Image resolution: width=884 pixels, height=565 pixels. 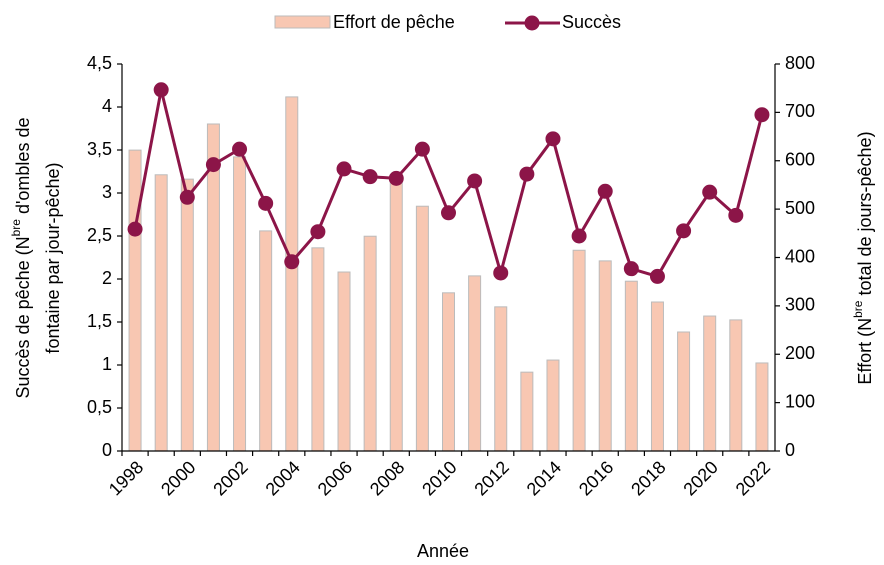 I want to click on x-tick-label: 2020, so click(x=700, y=478).